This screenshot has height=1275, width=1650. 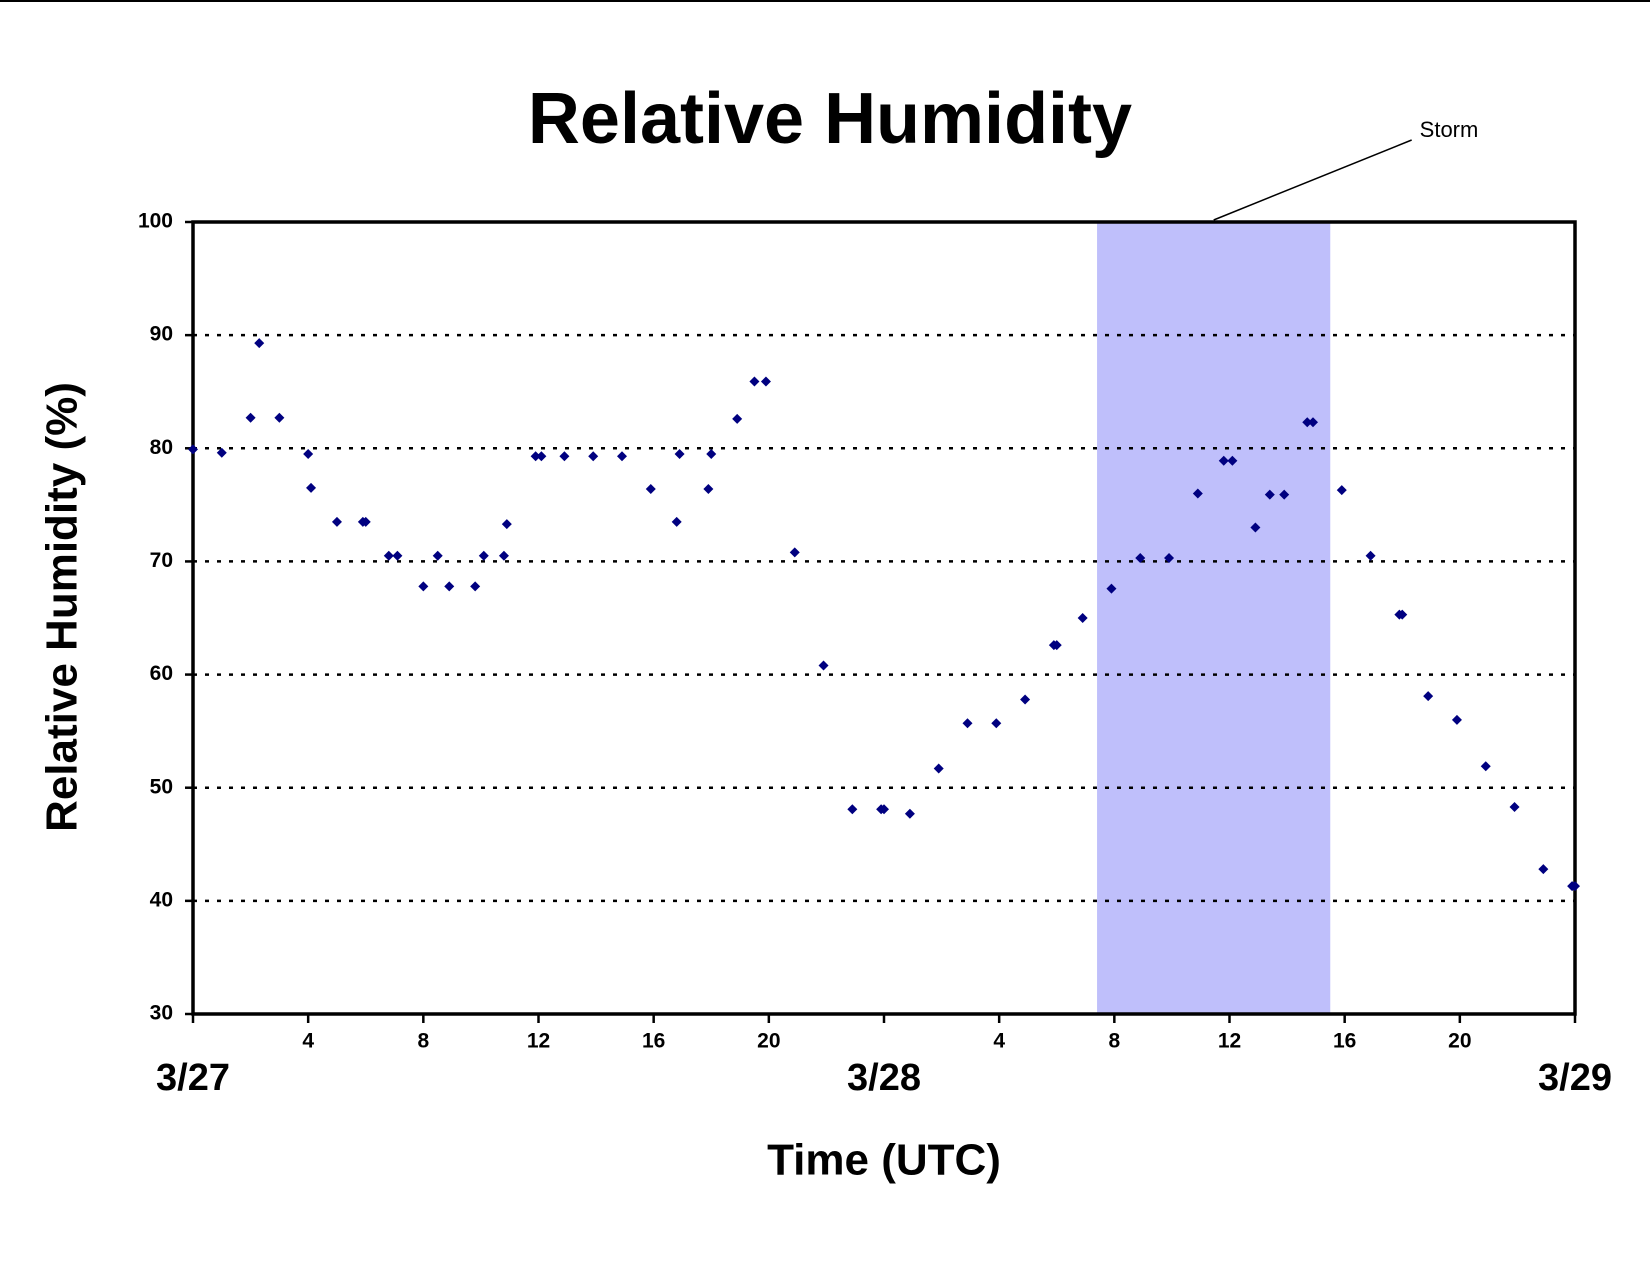 What do you see at coordinates (1312, 180) in the screenshot?
I see `annotation-leader` at bounding box center [1312, 180].